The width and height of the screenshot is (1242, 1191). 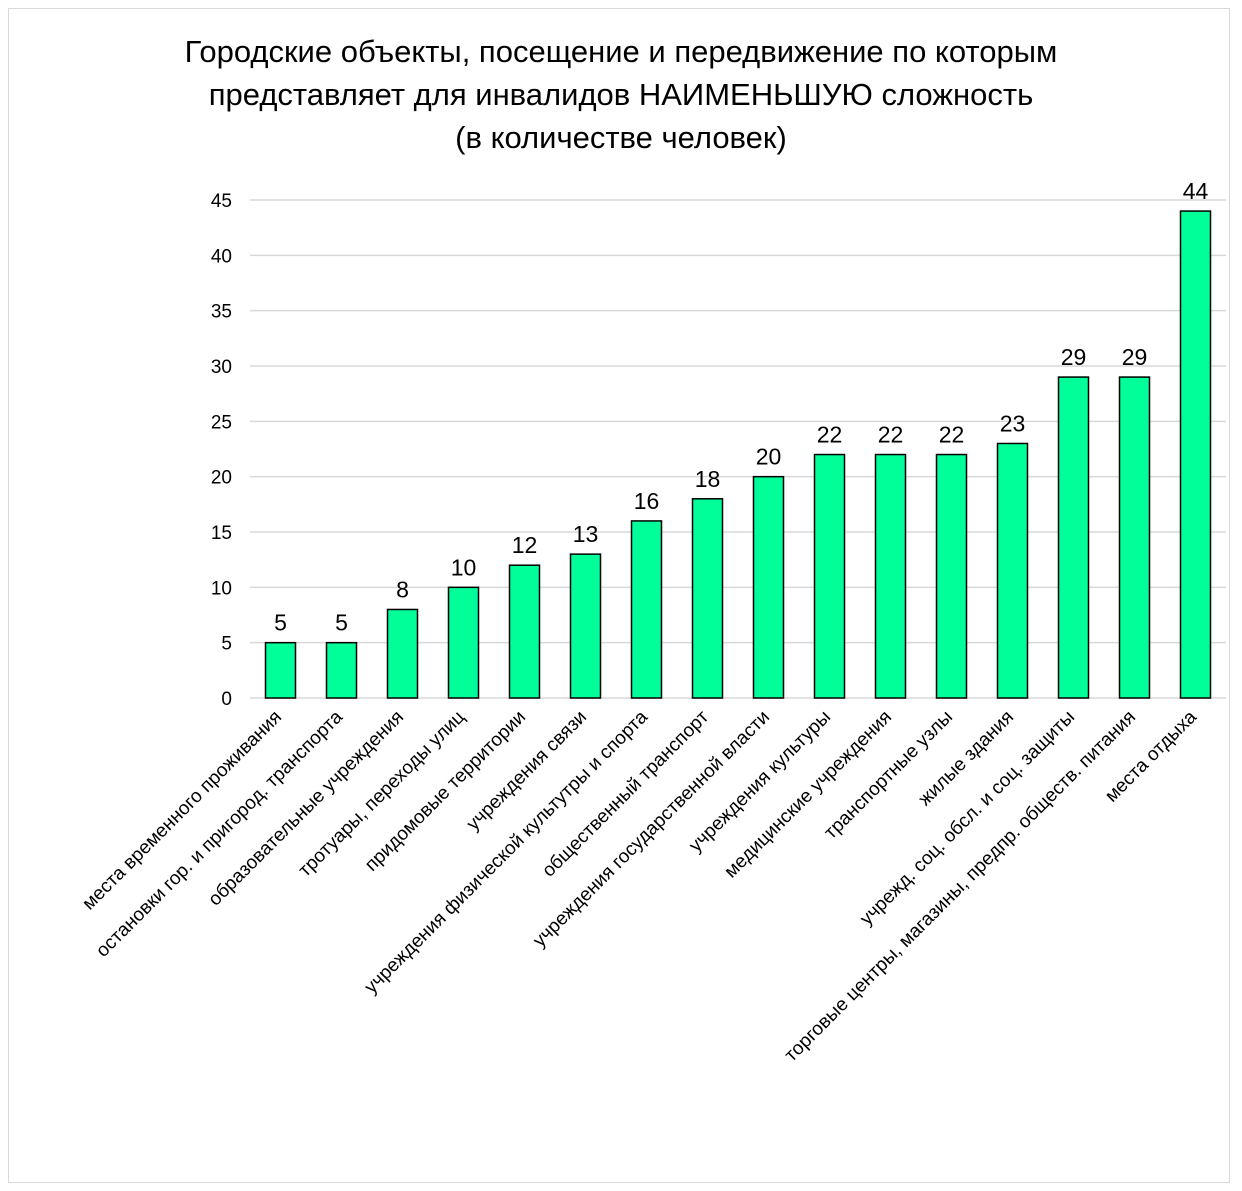 I want to click on y-tick-label: 30, so click(x=221, y=367).